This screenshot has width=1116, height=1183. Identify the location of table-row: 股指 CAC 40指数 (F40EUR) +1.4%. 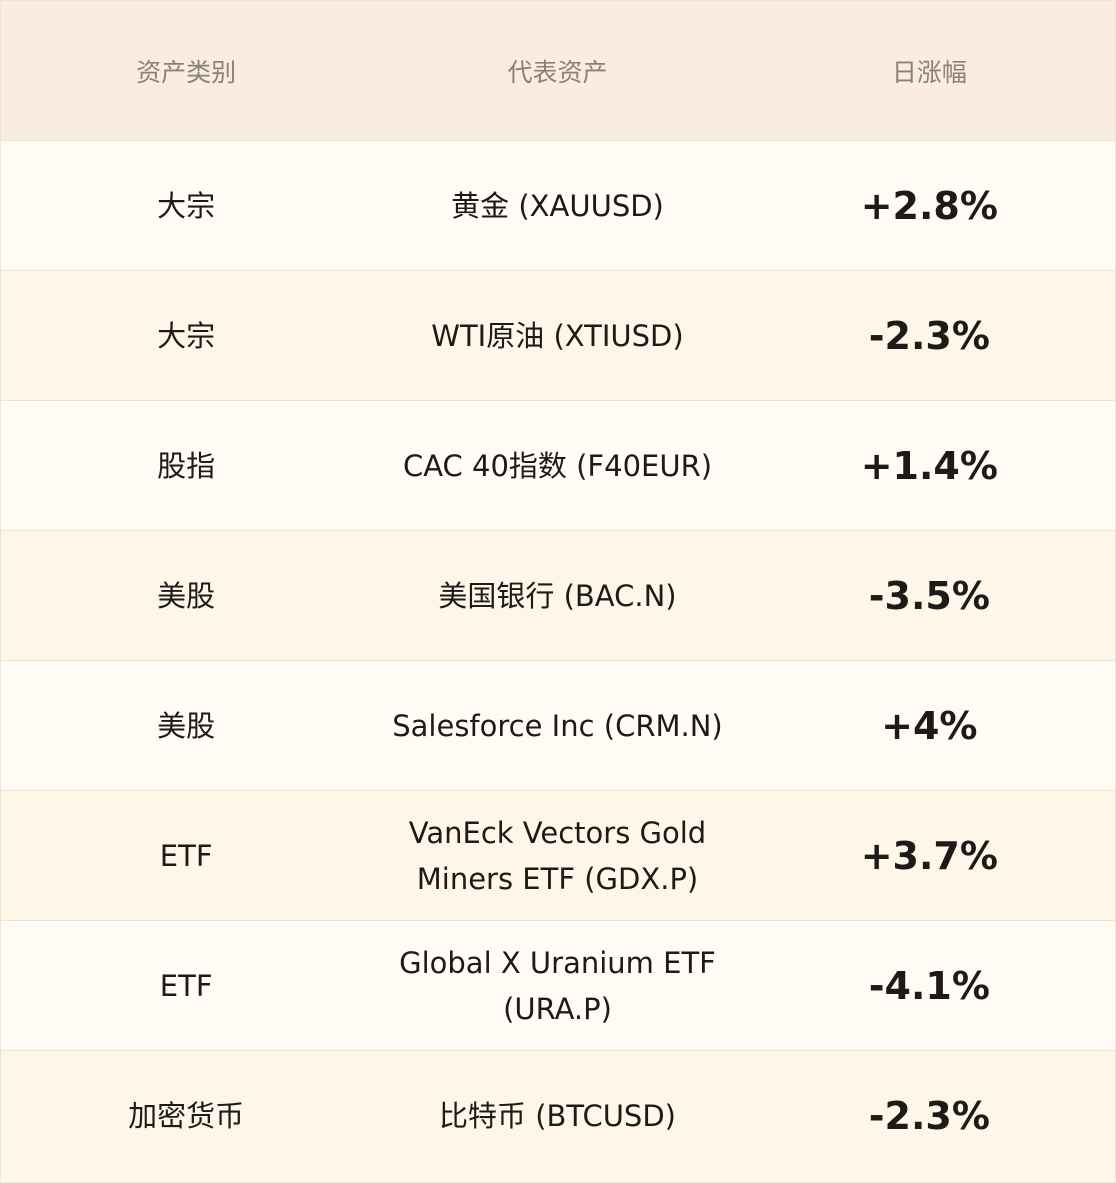
(558, 466).